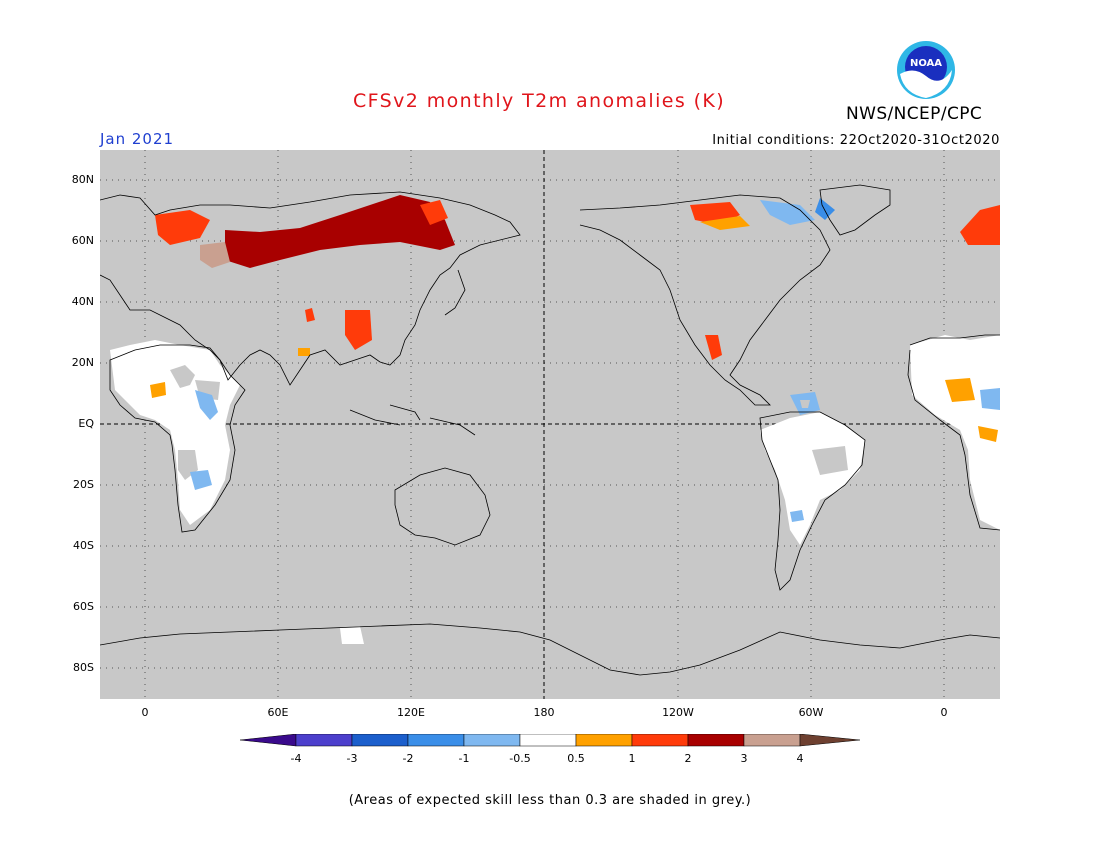 This screenshot has width=1100, height=850. What do you see at coordinates (576, 758) in the screenshot?
I see `legend-label-05: 0.5` at bounding box center [576, 758].